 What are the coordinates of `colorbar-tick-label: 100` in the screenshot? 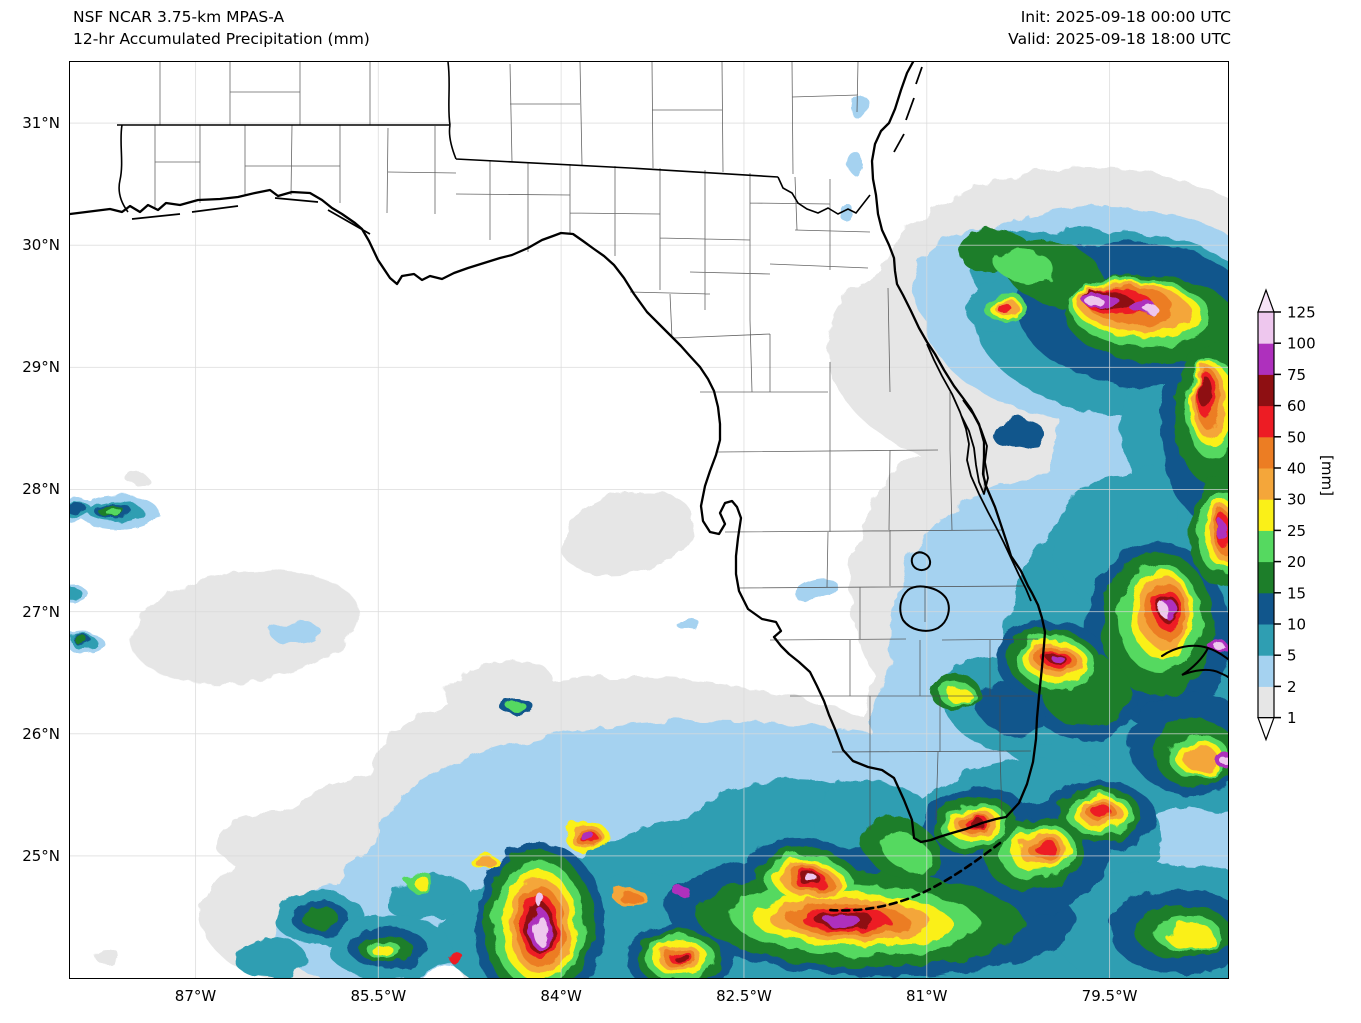 It's located at (1301, 344).